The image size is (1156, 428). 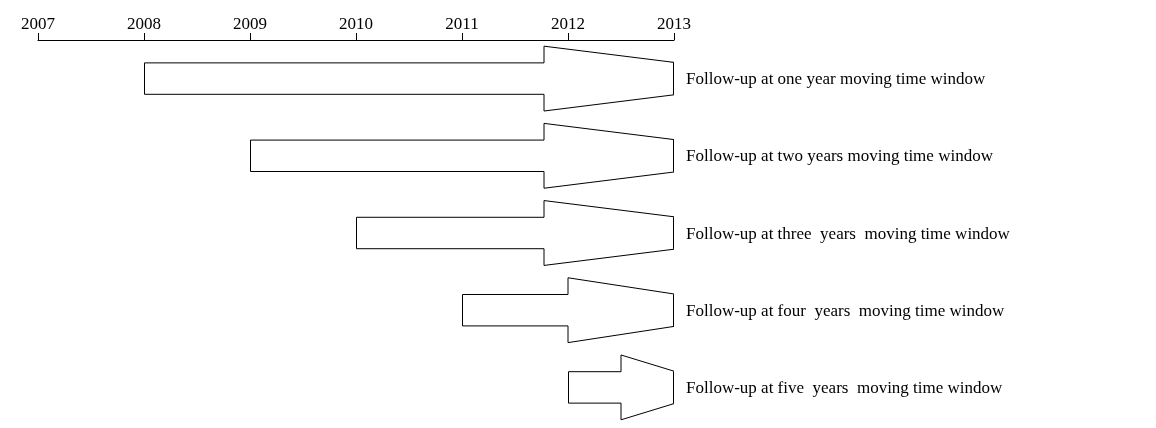 I want to click on x-tick-label: 2012, so click(x=568, y=23).